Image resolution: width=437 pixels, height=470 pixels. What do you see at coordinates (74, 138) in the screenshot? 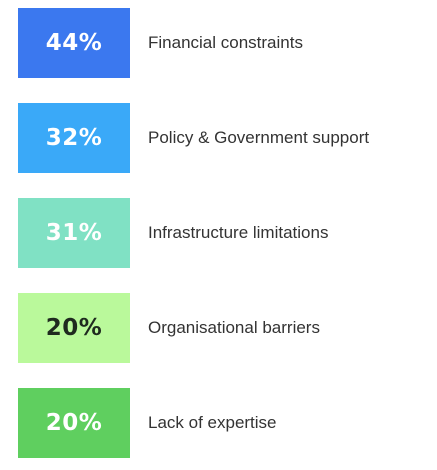
I see `percent-box: 32%` at bounding box center [74, 138].